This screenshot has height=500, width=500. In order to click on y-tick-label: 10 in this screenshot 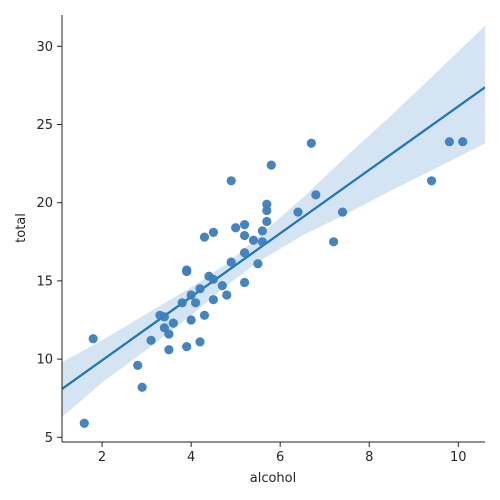, I will do `click(44, 360)`.